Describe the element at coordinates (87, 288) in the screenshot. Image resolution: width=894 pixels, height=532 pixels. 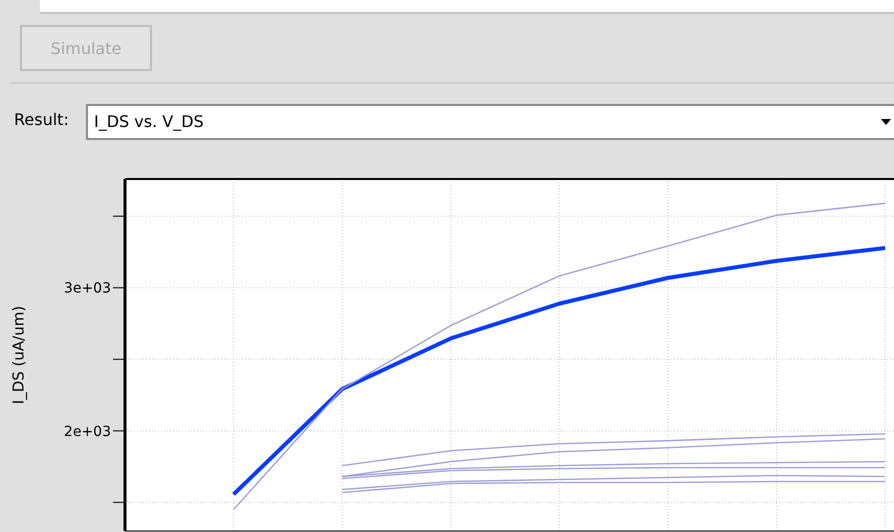
I see `y-tick-label: 3e+03` at that location.